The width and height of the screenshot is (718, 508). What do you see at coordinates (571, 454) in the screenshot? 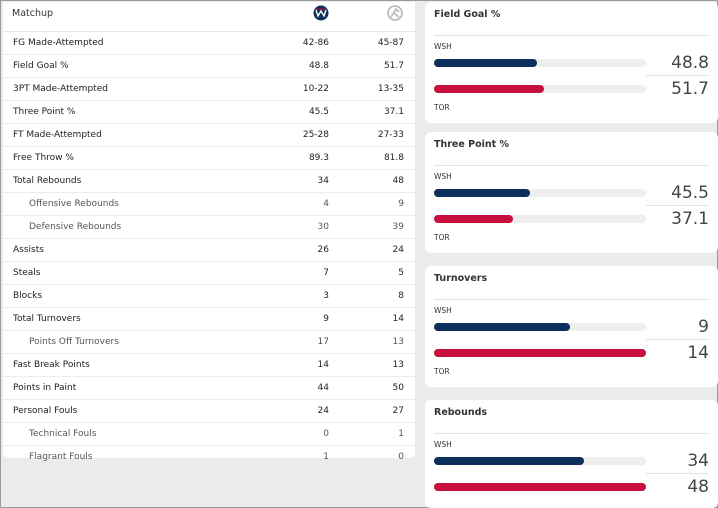
I see `stat-card: Rebounds WSH 34 48` at bounding box center [571, 454].